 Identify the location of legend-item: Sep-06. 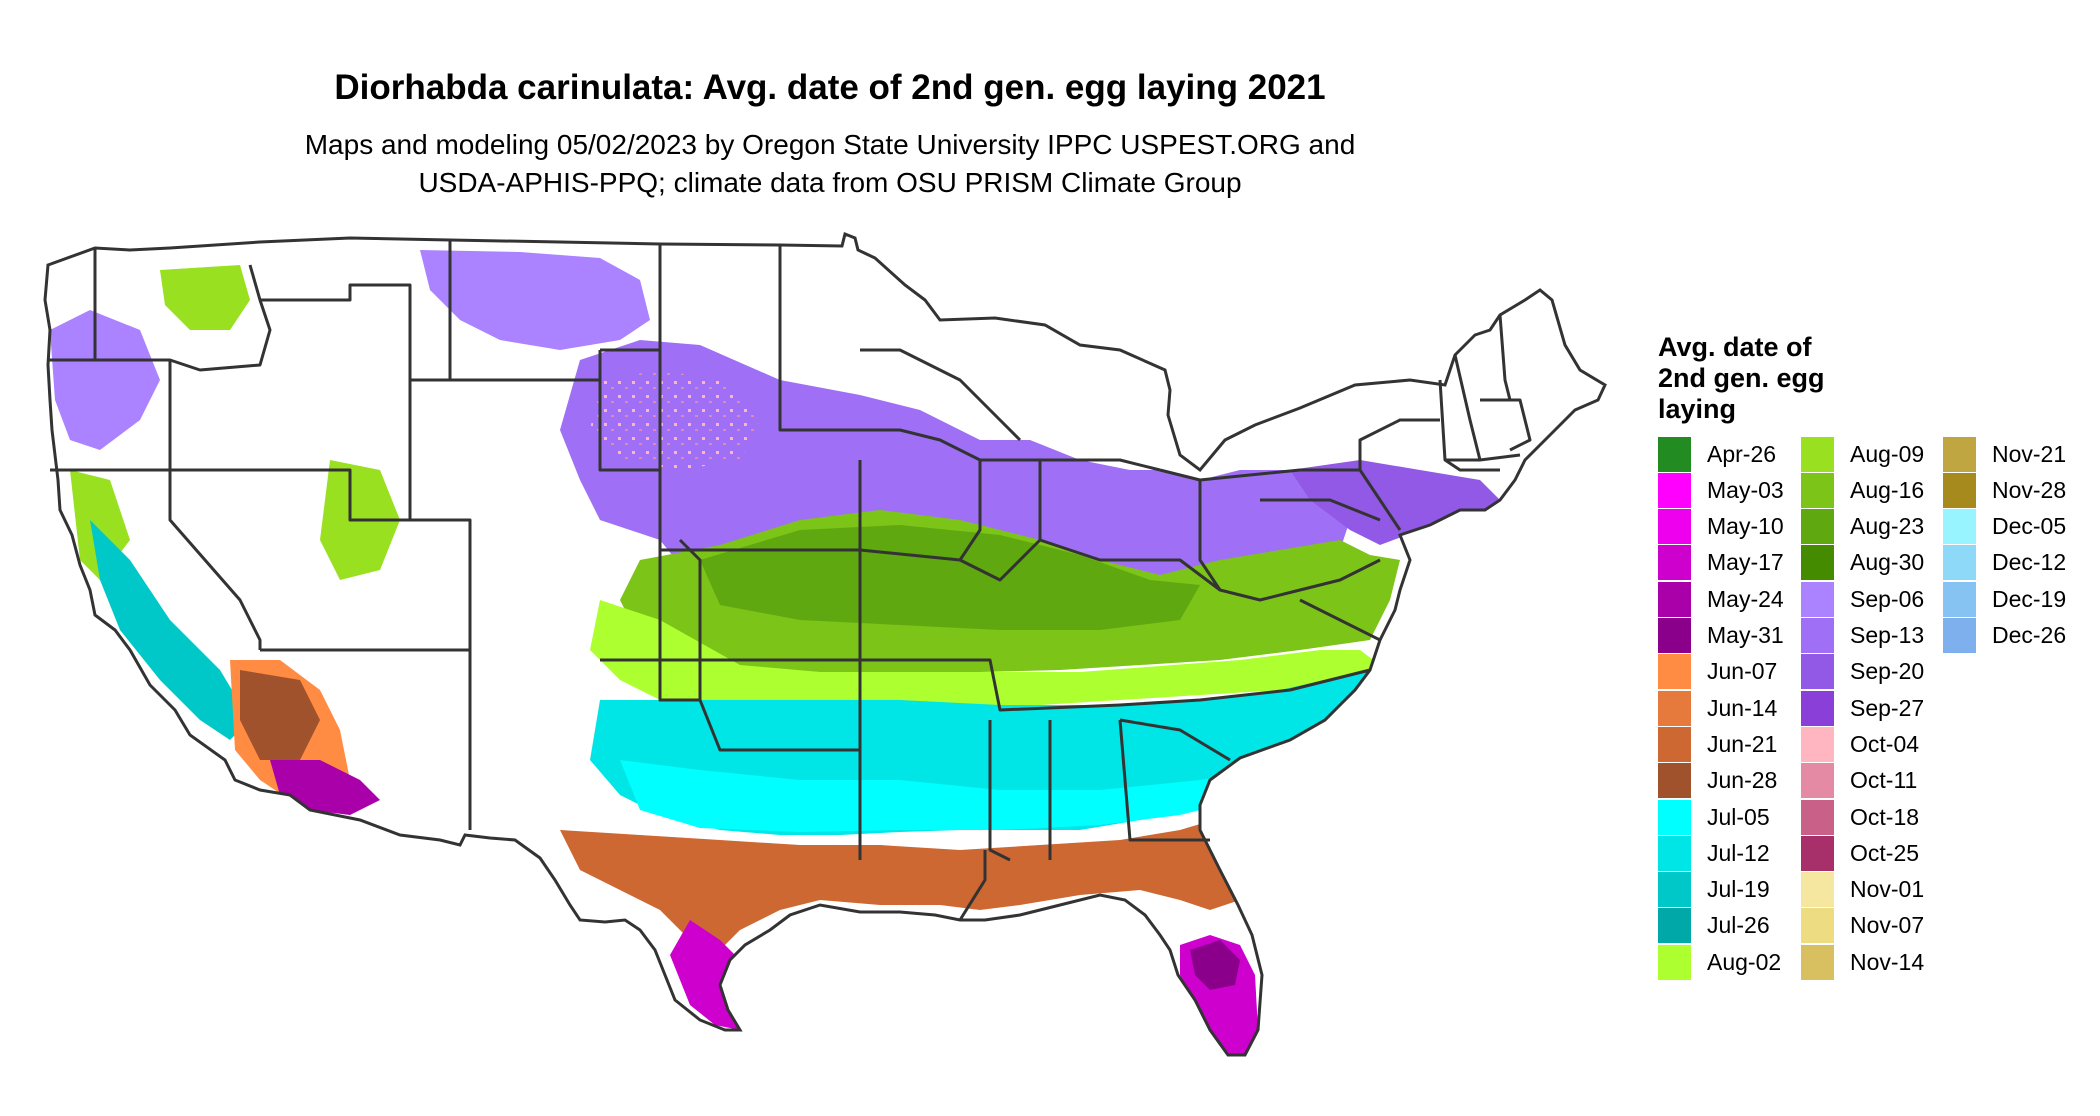
(1862, 599).